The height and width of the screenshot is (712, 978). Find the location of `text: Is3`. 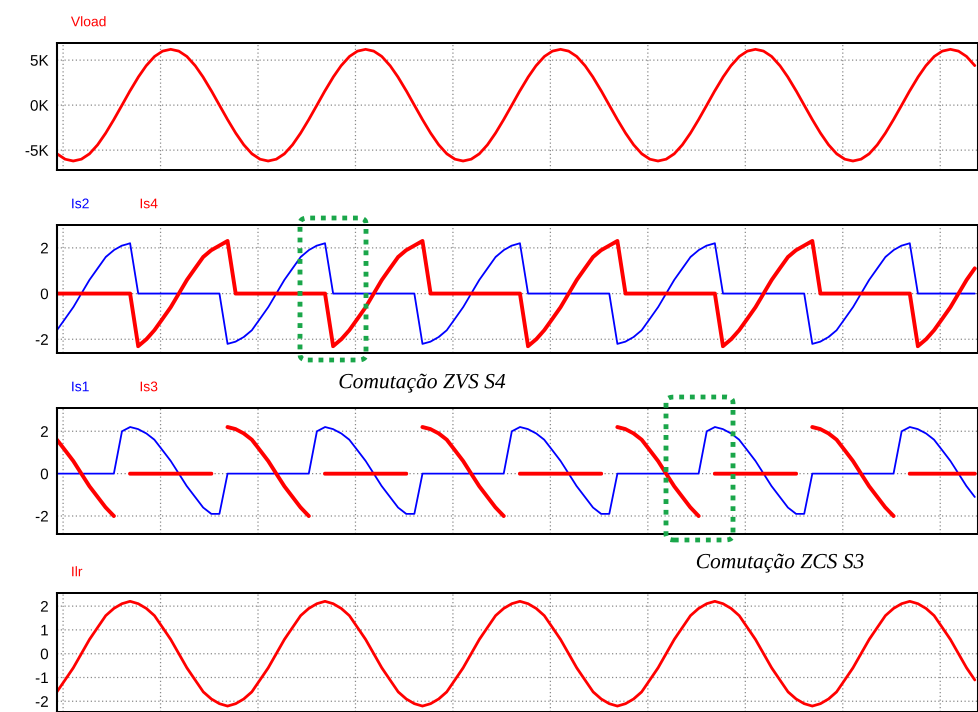

text: Is3 is located at coordinates (149, 387).